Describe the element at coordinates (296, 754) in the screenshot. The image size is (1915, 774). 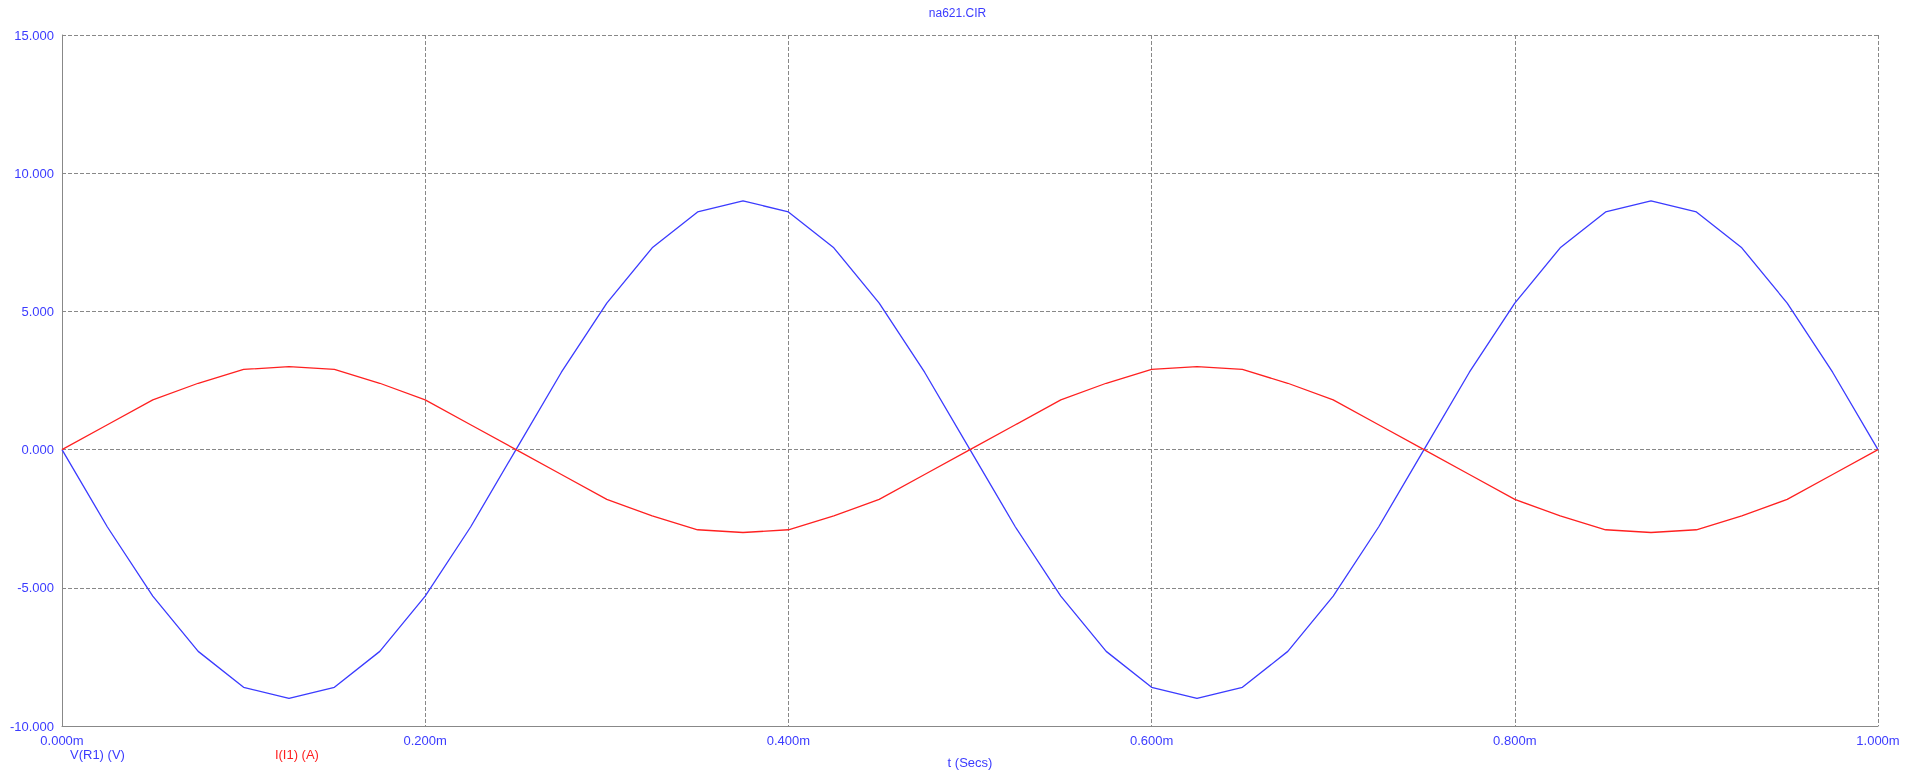
I see `text: I(I1) (A)` at that location.